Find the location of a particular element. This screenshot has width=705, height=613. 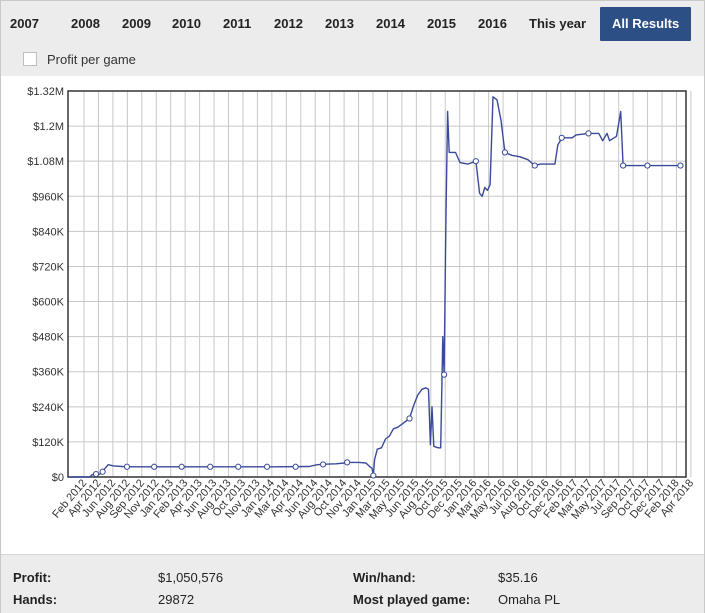

y-tick-label: $120K is located at coordinates (48, 443).